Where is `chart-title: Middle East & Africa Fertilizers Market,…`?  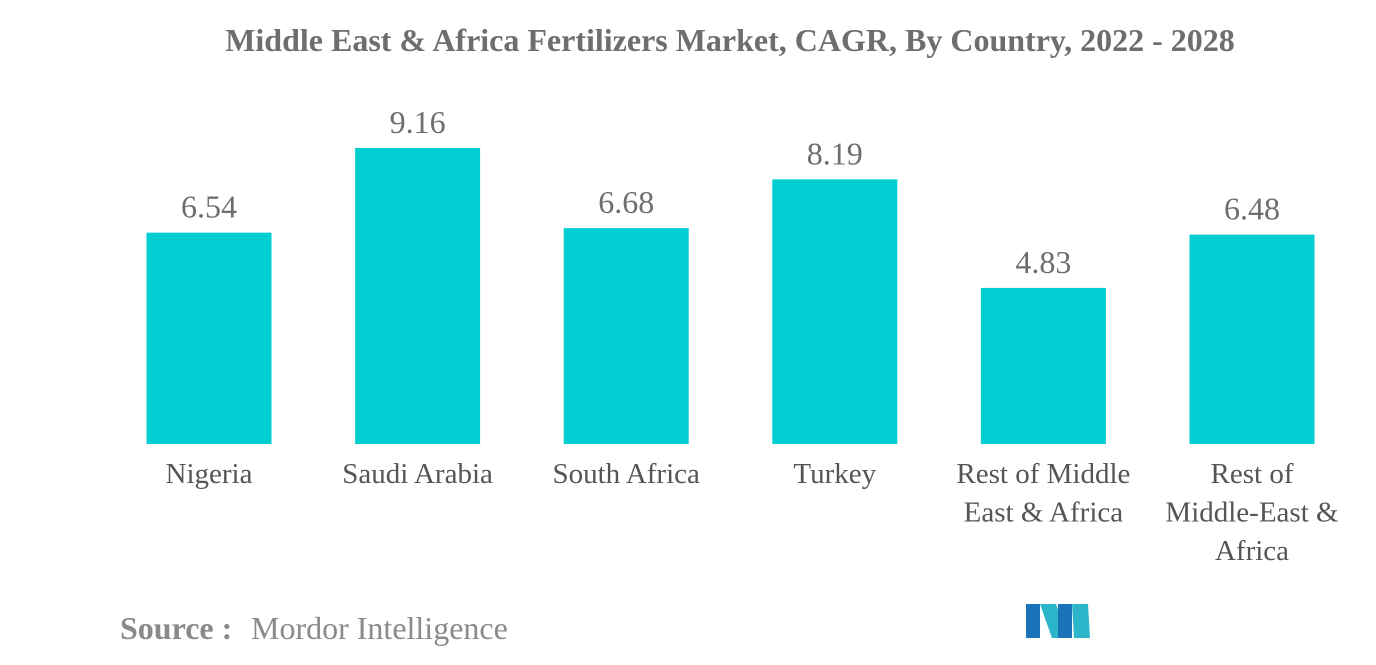 chart-title: Middle East & Africa Fertilizers Market,… is located at coordinates (730, 40).